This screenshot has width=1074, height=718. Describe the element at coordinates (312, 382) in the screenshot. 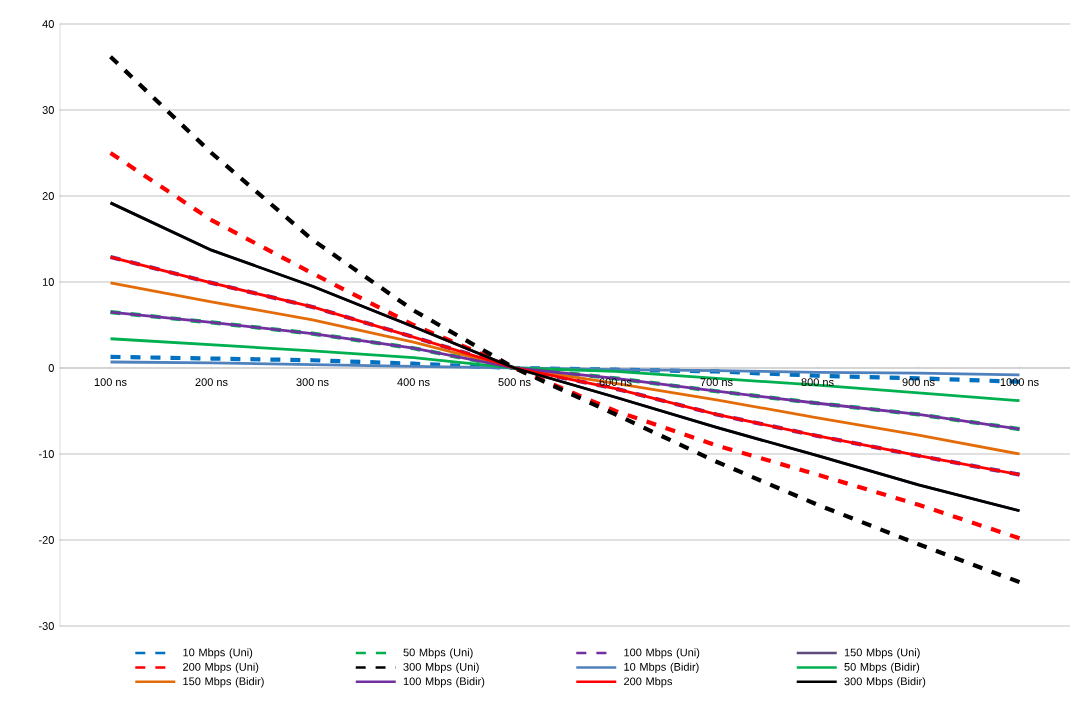

I see `x-tick-label: 300 ns` at that location.